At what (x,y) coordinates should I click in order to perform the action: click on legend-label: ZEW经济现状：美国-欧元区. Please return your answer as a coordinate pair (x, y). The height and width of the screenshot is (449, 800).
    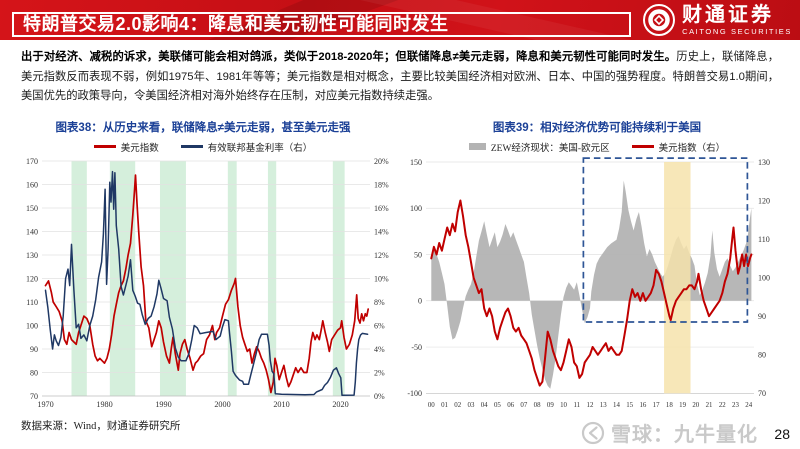
    Looking at the image, I should click on (550, 148).